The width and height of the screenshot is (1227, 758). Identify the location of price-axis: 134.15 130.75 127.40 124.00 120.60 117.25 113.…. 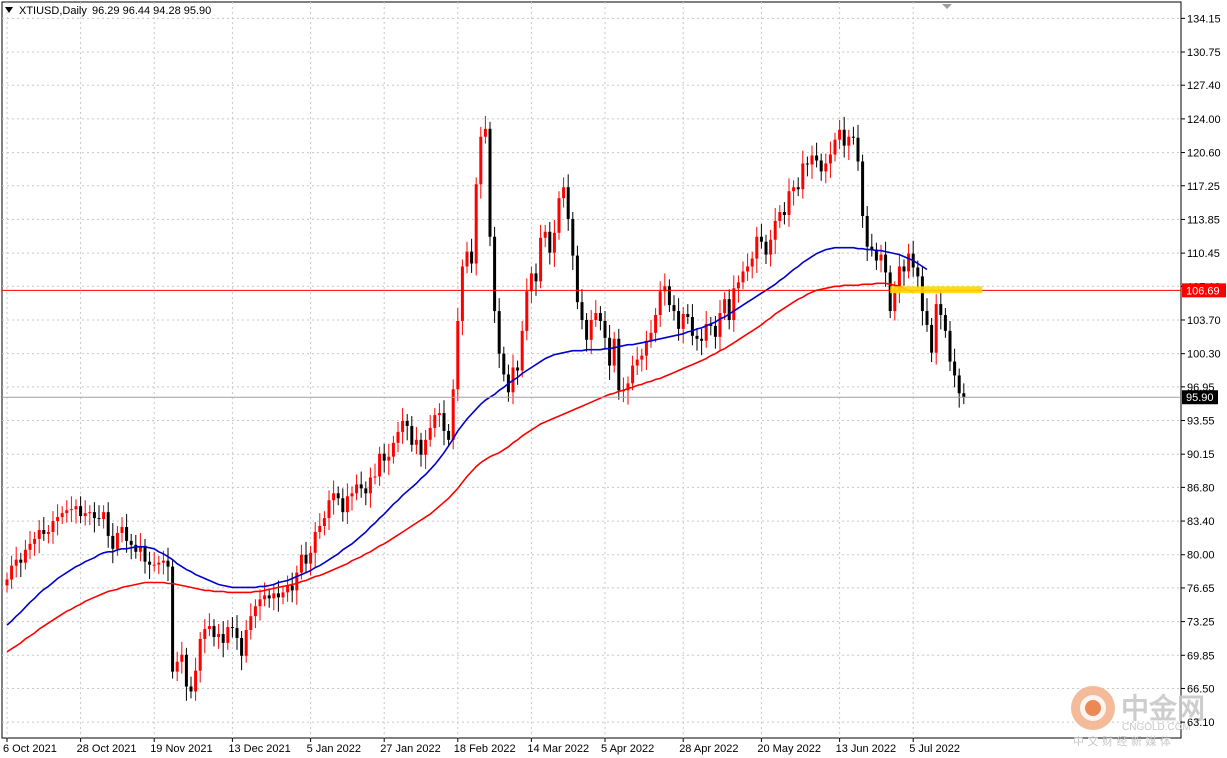
(1201, 371).